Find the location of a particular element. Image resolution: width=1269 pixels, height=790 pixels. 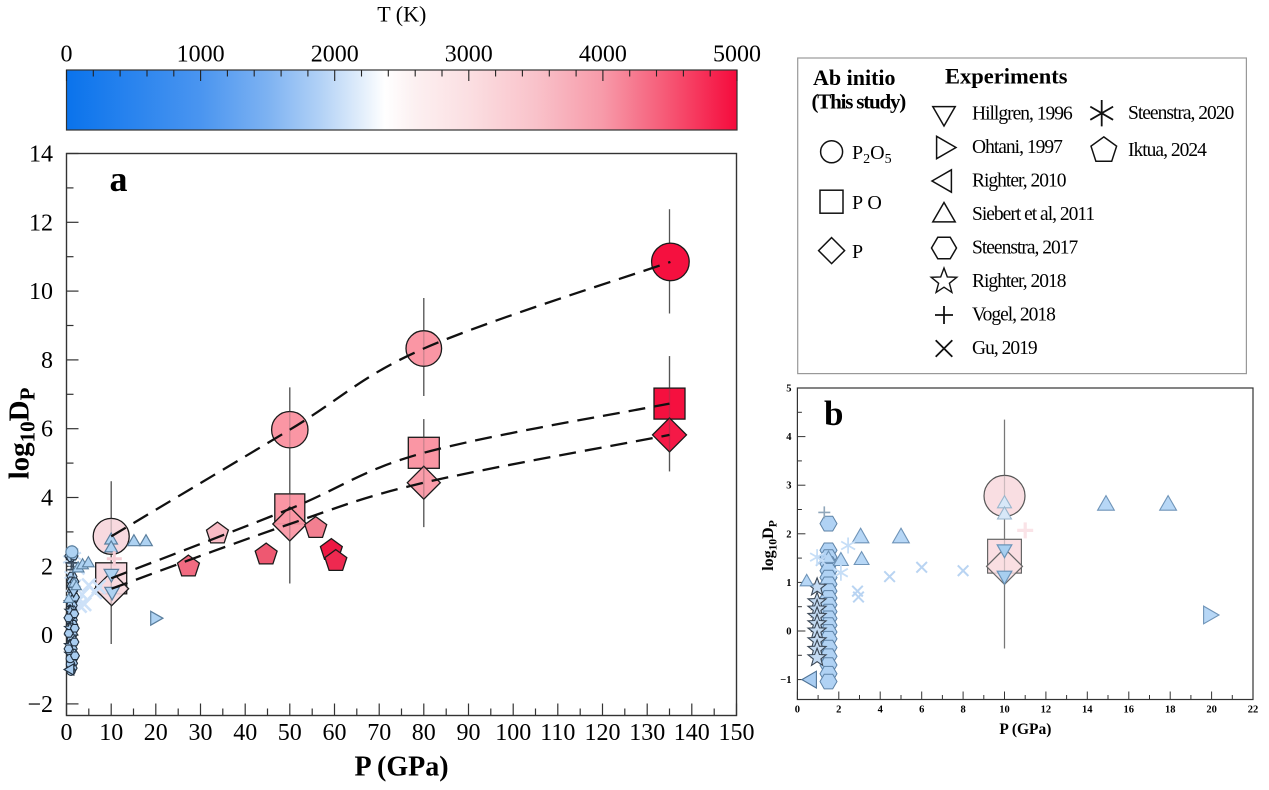

svg-text: 50 is located at coordinates (290, 733).